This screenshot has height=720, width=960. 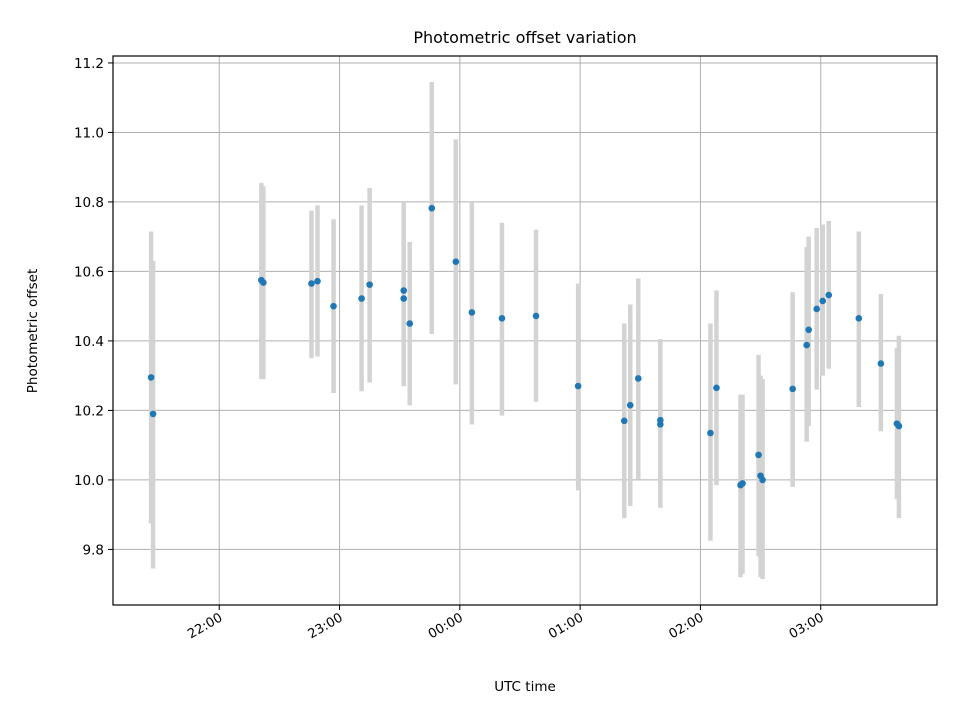 What do you see at coordinates (33, 331) in the screenshot?
I see `y-axis-label: Photometric offset` at bounding box center [33, 331].